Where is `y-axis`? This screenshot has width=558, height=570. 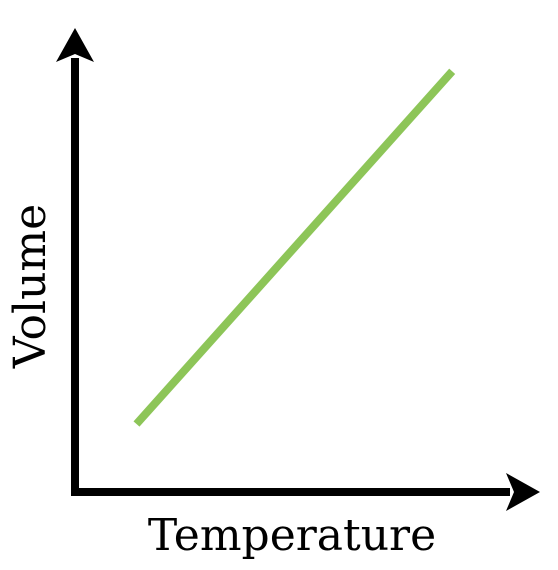
y-axis is located at coordinates (75, 262).